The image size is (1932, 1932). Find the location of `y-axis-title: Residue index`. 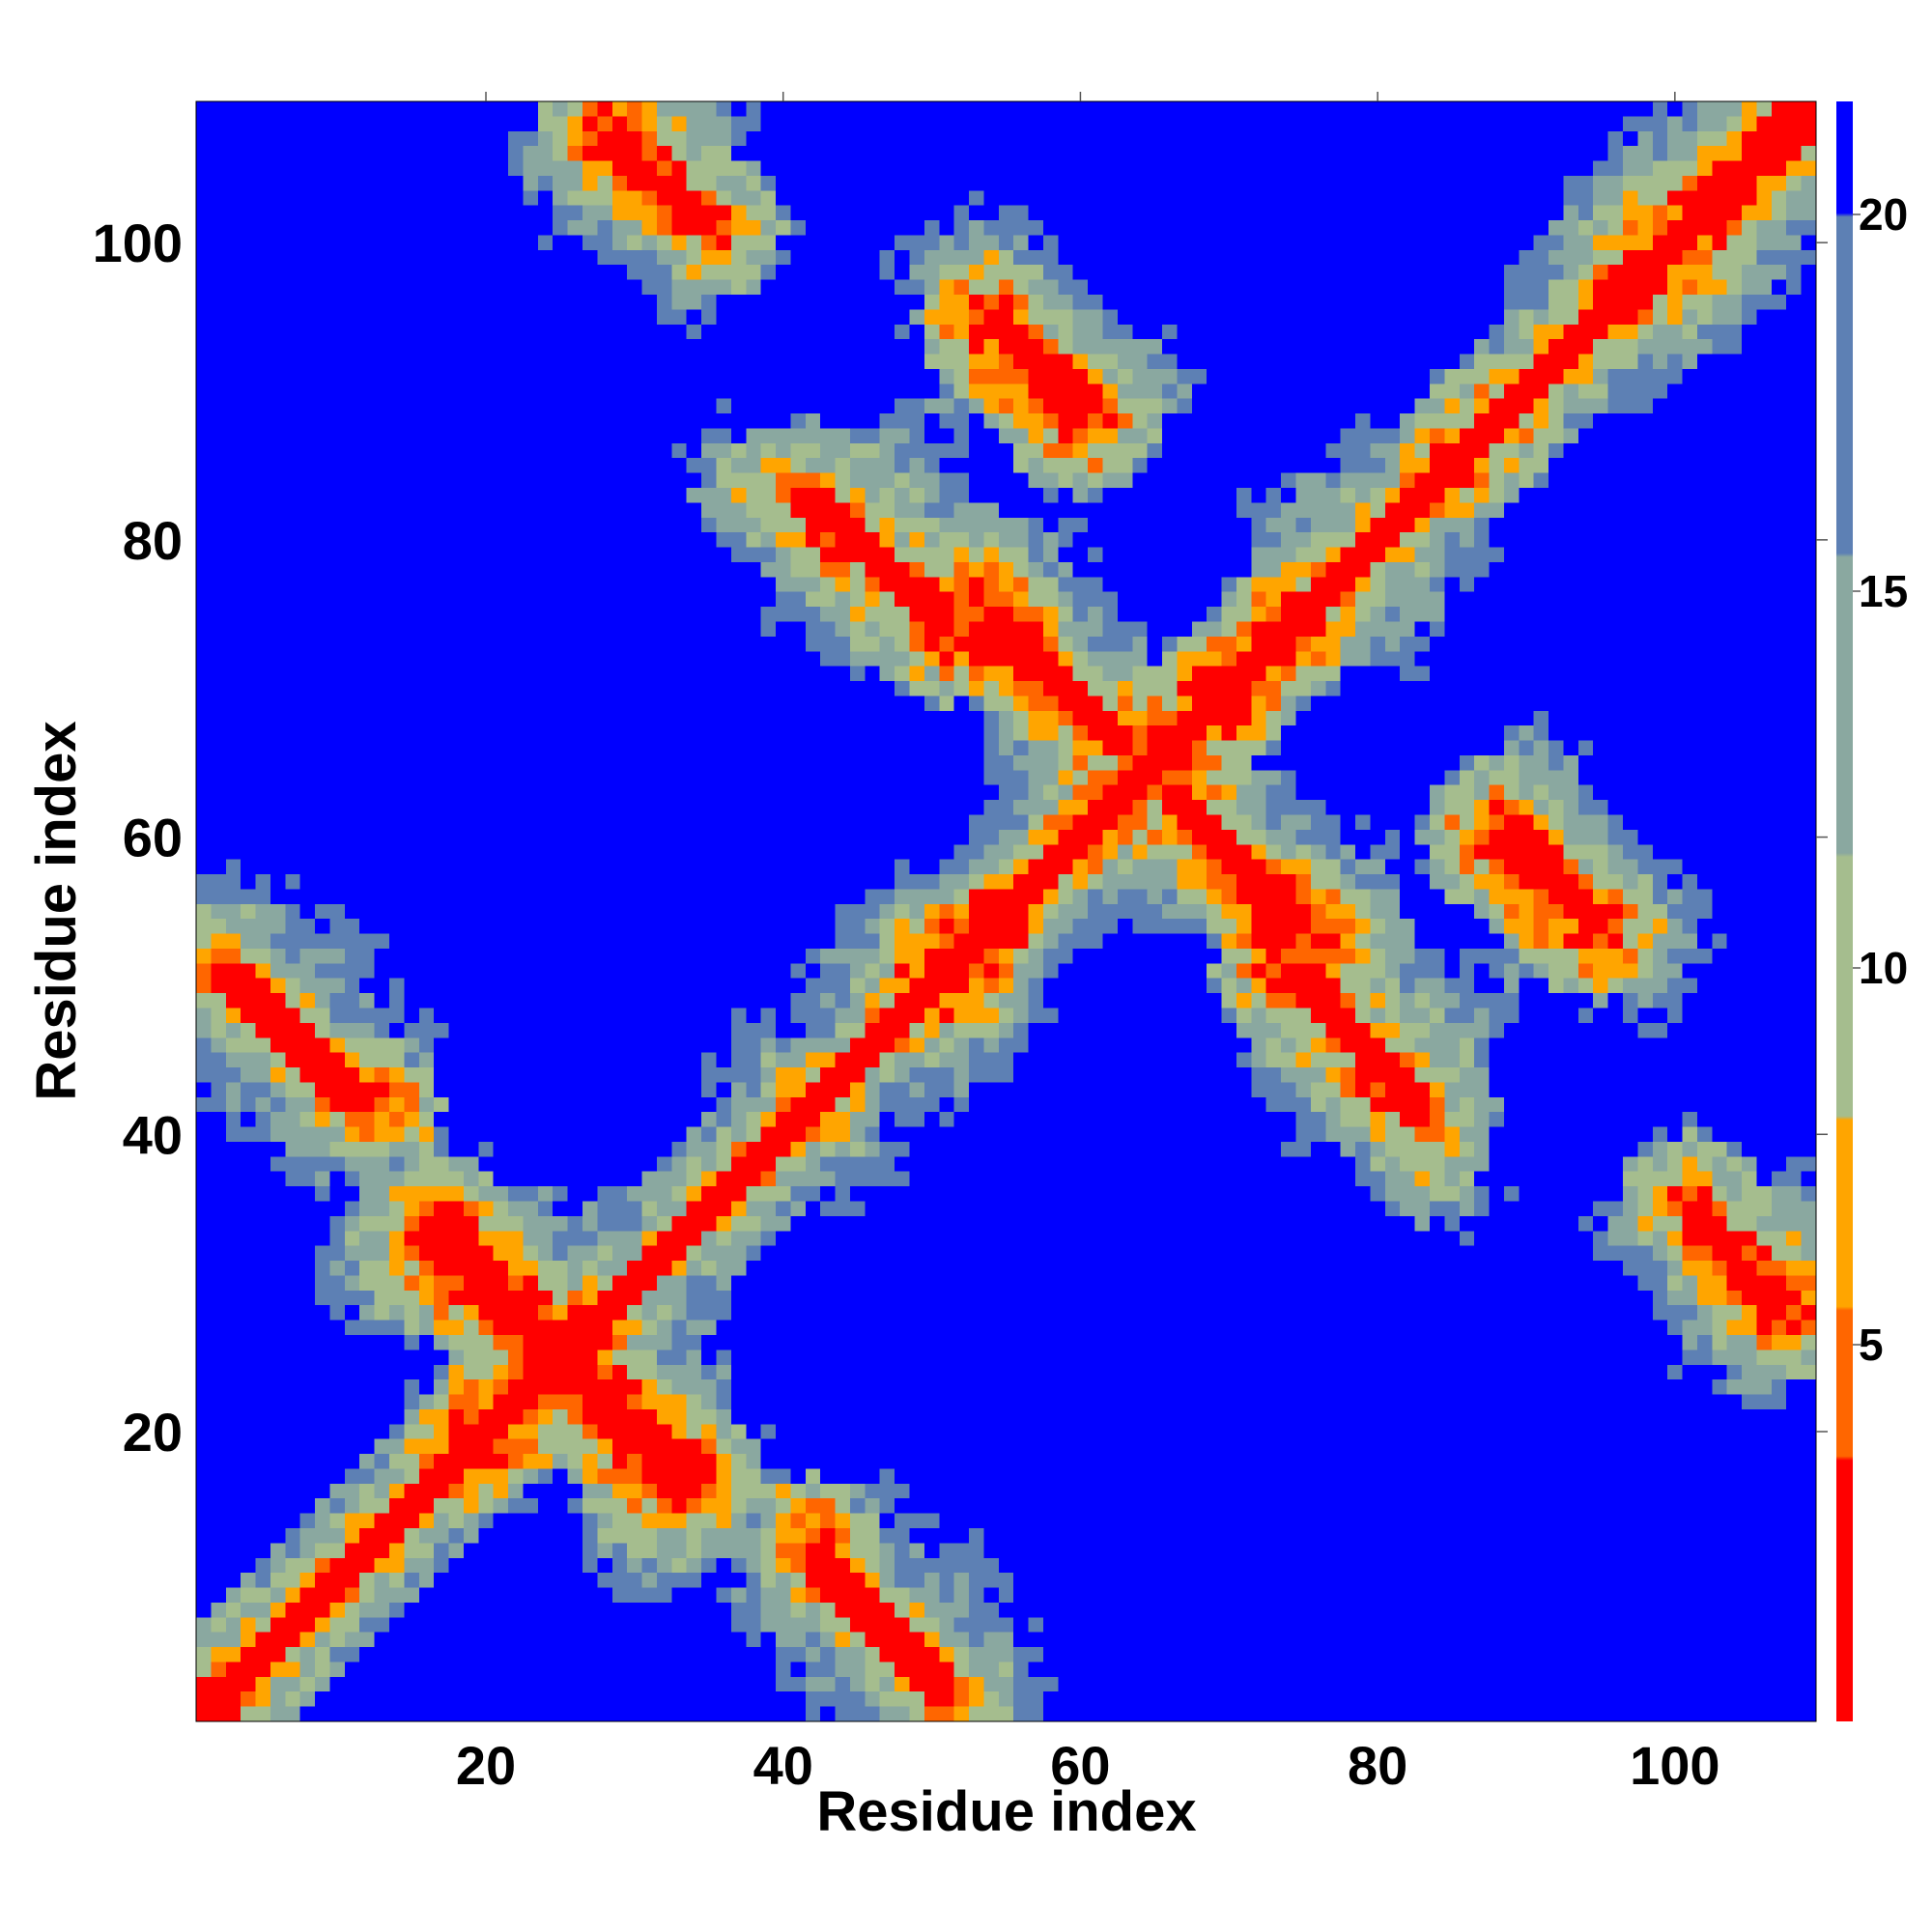

y-axis-title: Residue index is located at coordinates (56, 910).